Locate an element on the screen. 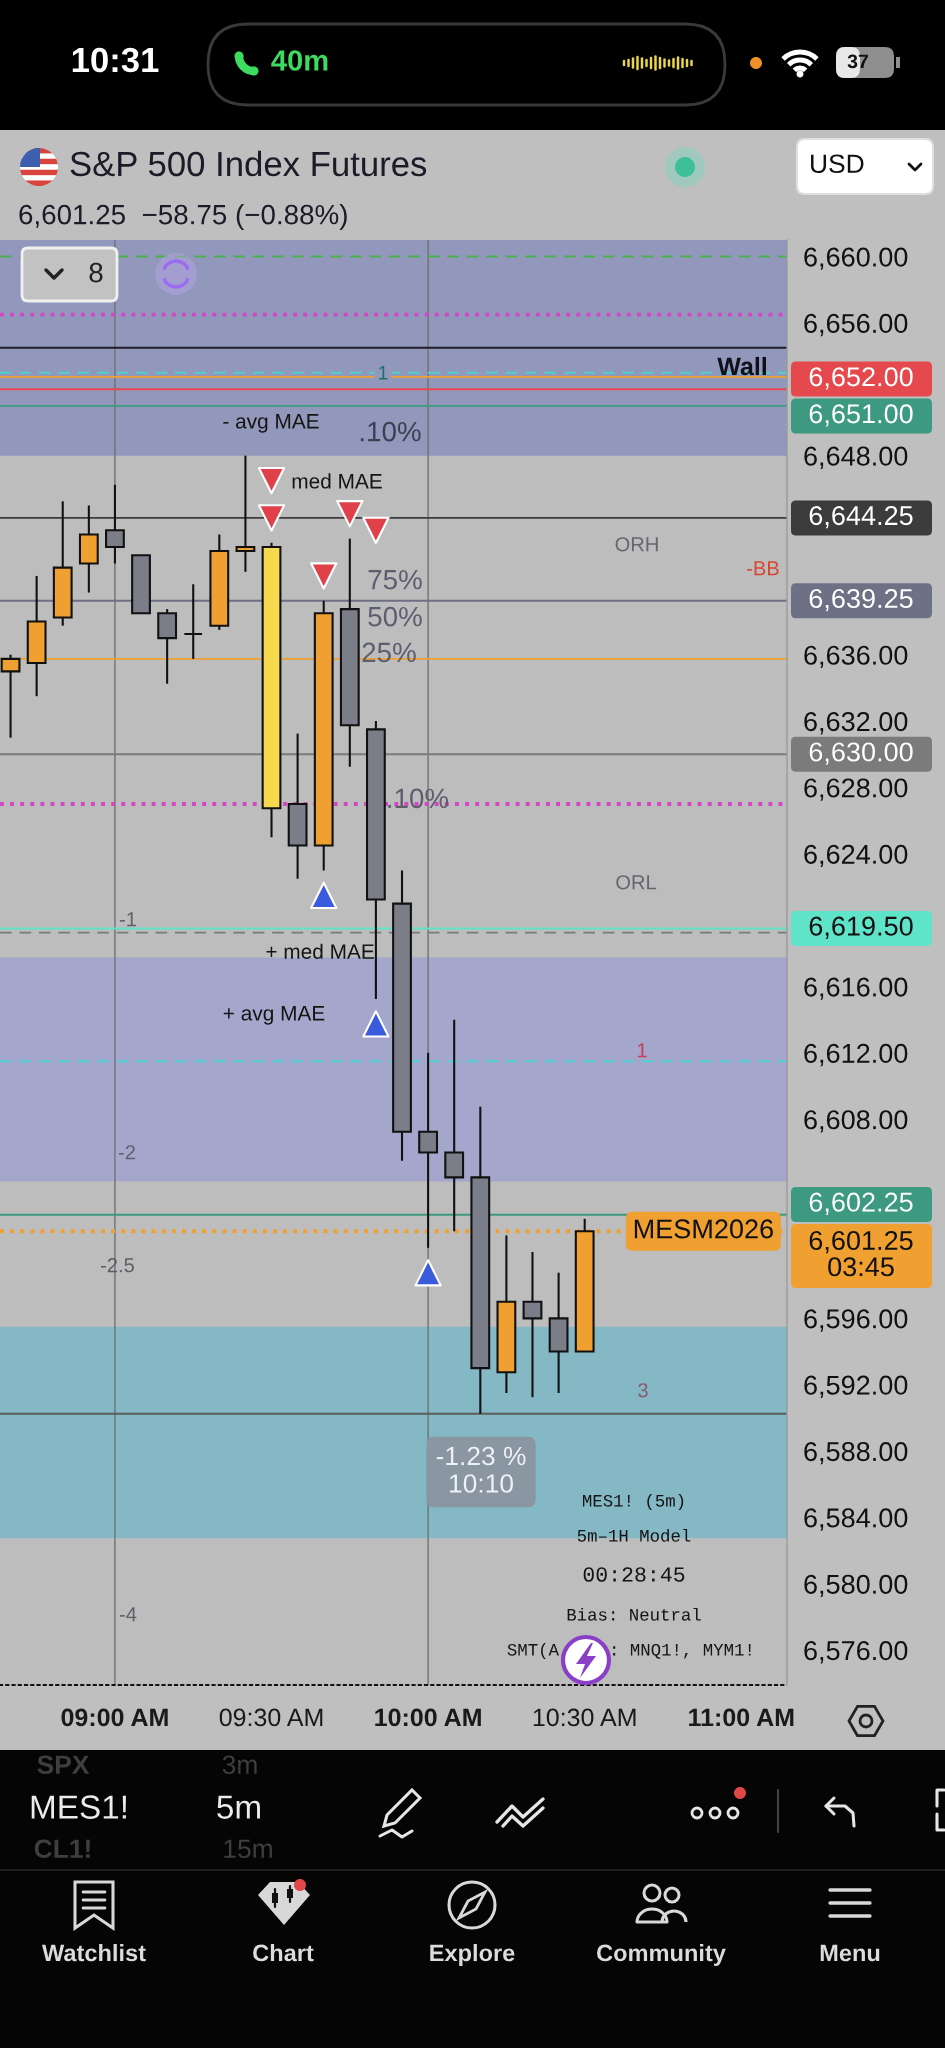 The width and height of the screenshot is (945, 2048). annotation: 50% is located at coordinates (395, 616).